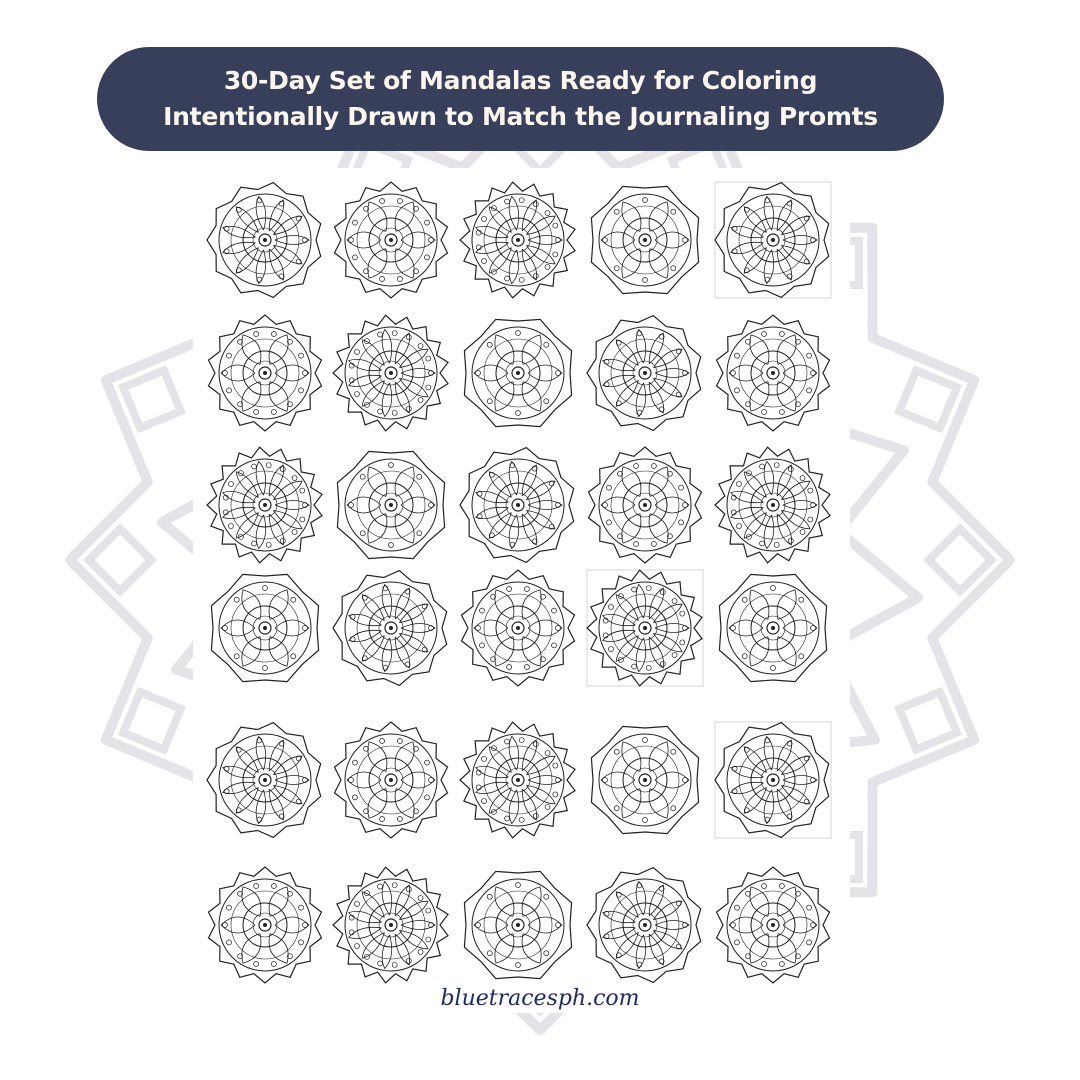 The height and width of the screenshot is (1080, 1080). What do you see at coordinates (540, 998) in the screenshot?
I see `website-link: bluetracesph.com` at bounding box center [540, 998].